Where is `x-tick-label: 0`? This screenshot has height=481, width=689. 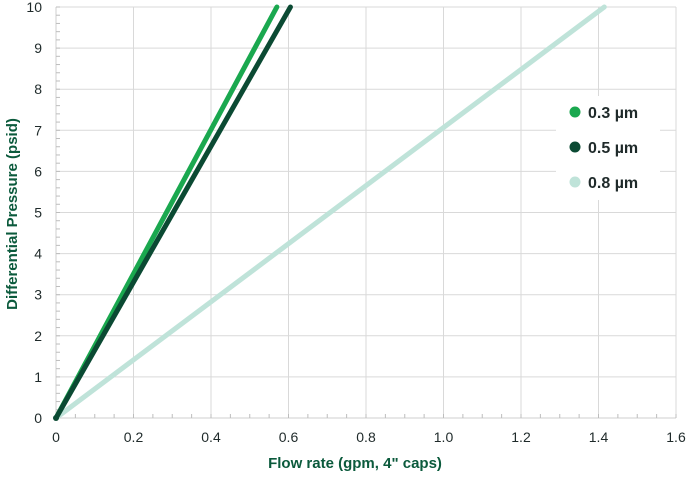
x-tick-label: 0 is located at coordinates (56, 437).